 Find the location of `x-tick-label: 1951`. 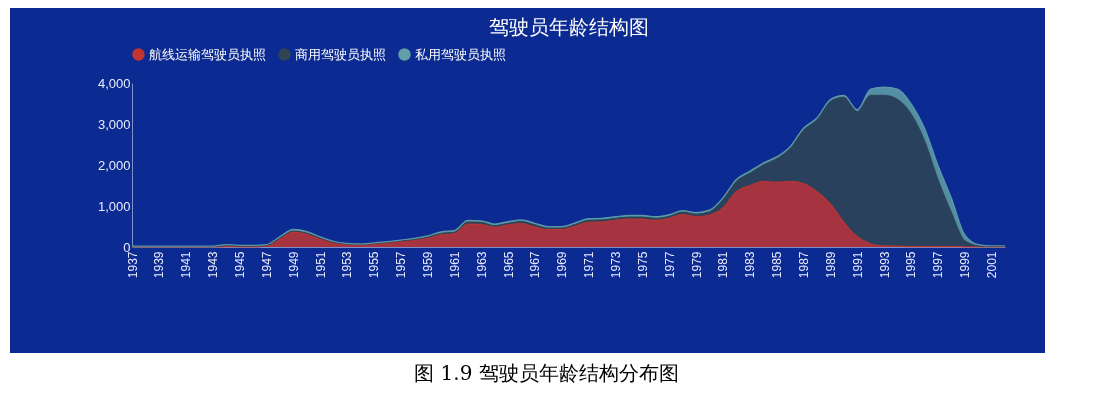

x-tick-label: 1951 is located at coordinates (320, 265).